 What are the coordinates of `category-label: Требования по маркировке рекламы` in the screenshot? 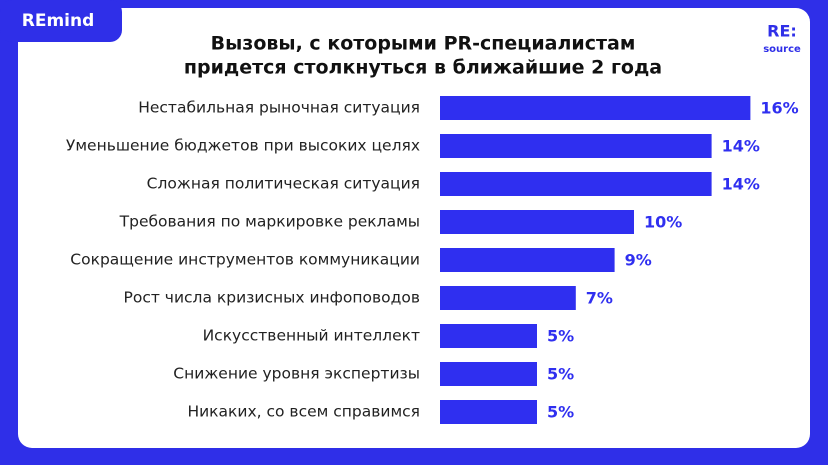 It's located at (269, 222).